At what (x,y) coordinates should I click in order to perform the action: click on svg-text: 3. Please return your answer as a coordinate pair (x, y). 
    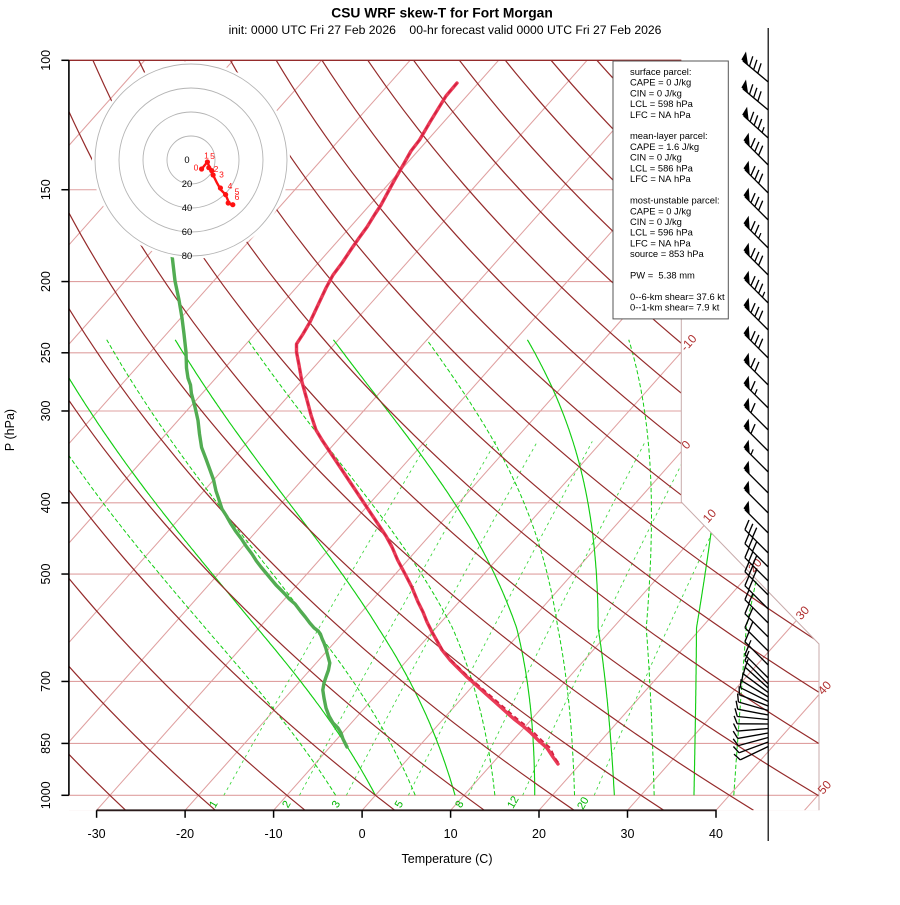
    Looking at the image, I should click on (221, 175).